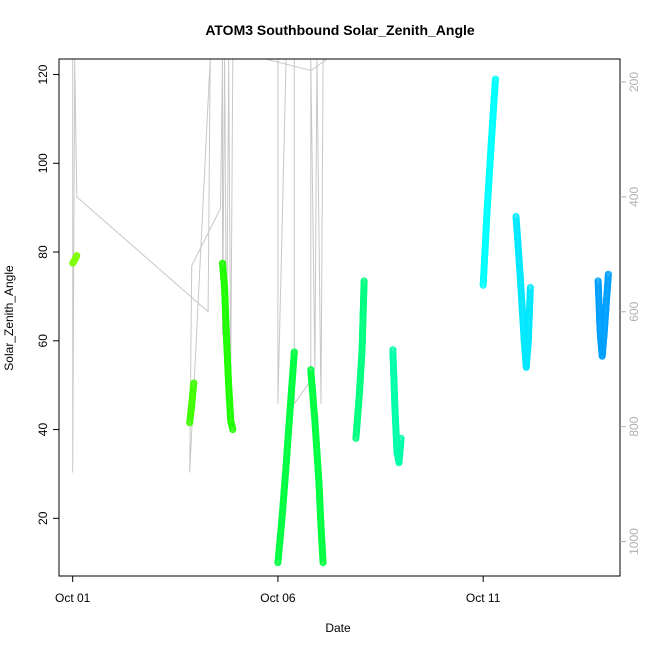 The width and height of the screenshot is (650, 650). I want to click on y-tick-label: 60, so click(43, 341).